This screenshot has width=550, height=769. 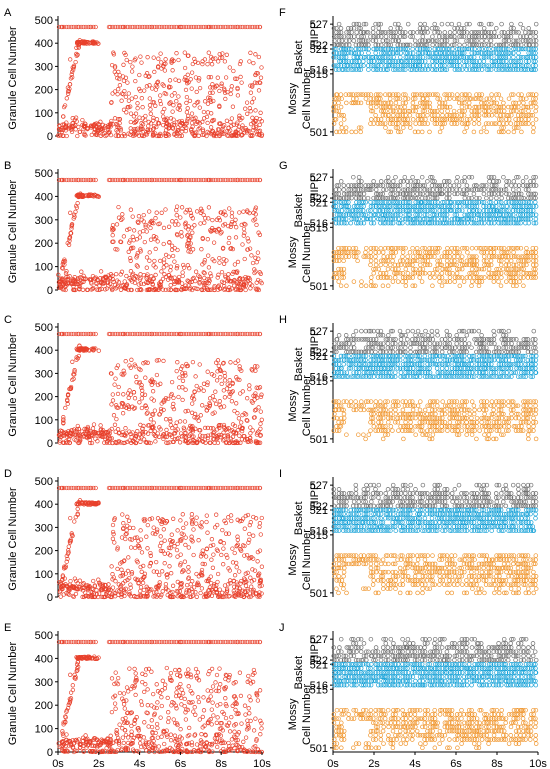 What do you see at coordinates (44, 197) in the screenshot?
I see `y-tick-label: 400` at bounding box center [44, 197].